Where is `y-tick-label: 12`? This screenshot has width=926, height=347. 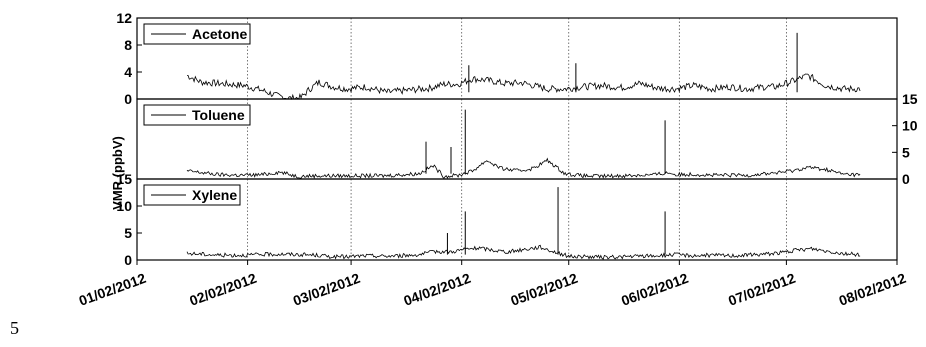
y-tick-label: 12 is located at coordinates (124, 18).